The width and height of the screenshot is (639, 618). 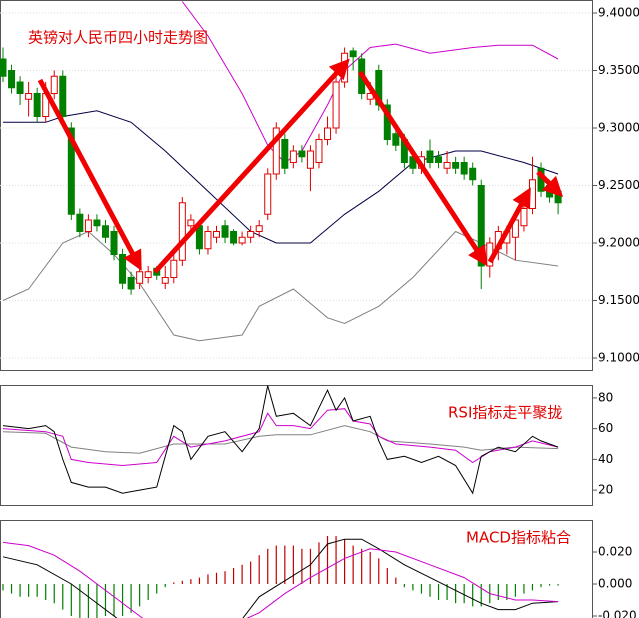 I want to click on y-tick-label: -0.020, so click(x=617, y=613).